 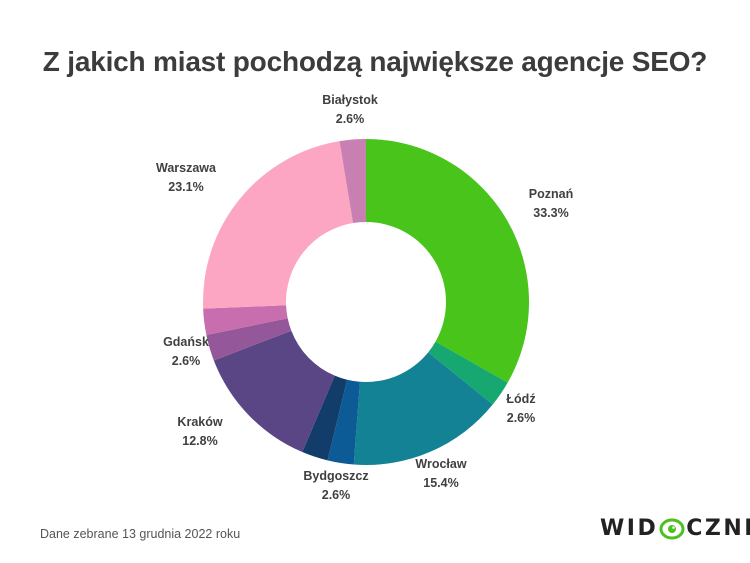 What do you see at coordinates (325, 418) in the screenshot?
I see `slice-bydgoszcz` at bounding box center [325, 418].